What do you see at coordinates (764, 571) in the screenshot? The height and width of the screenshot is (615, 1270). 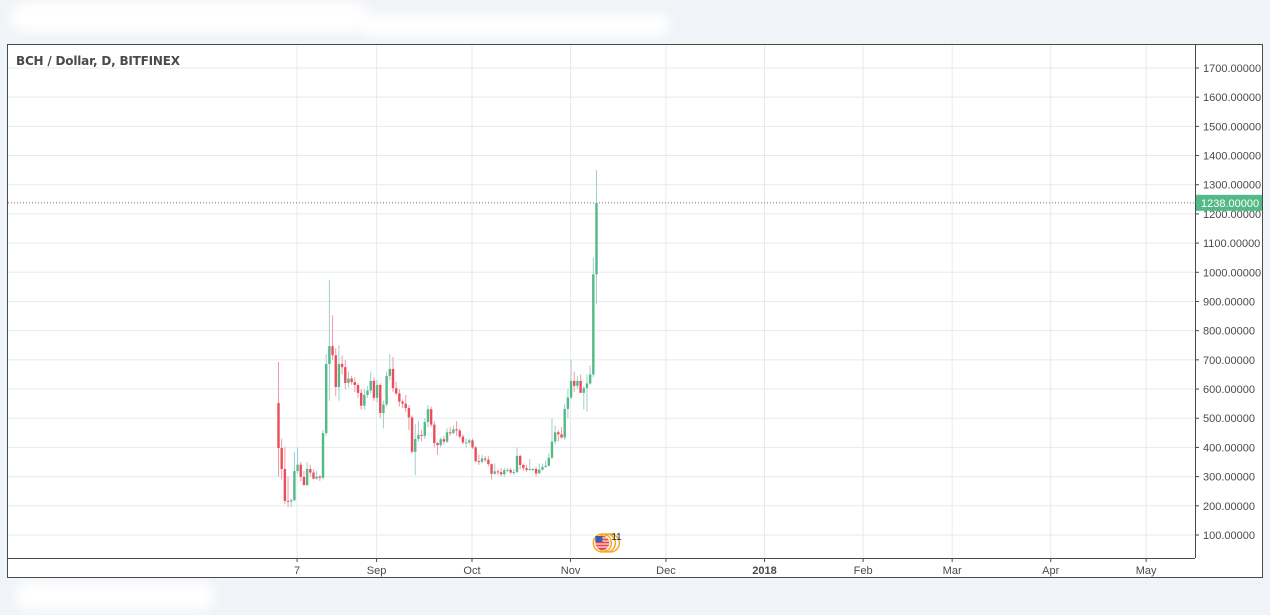 I see `time-axis-label: 2018` at bounding box center [764, 571].